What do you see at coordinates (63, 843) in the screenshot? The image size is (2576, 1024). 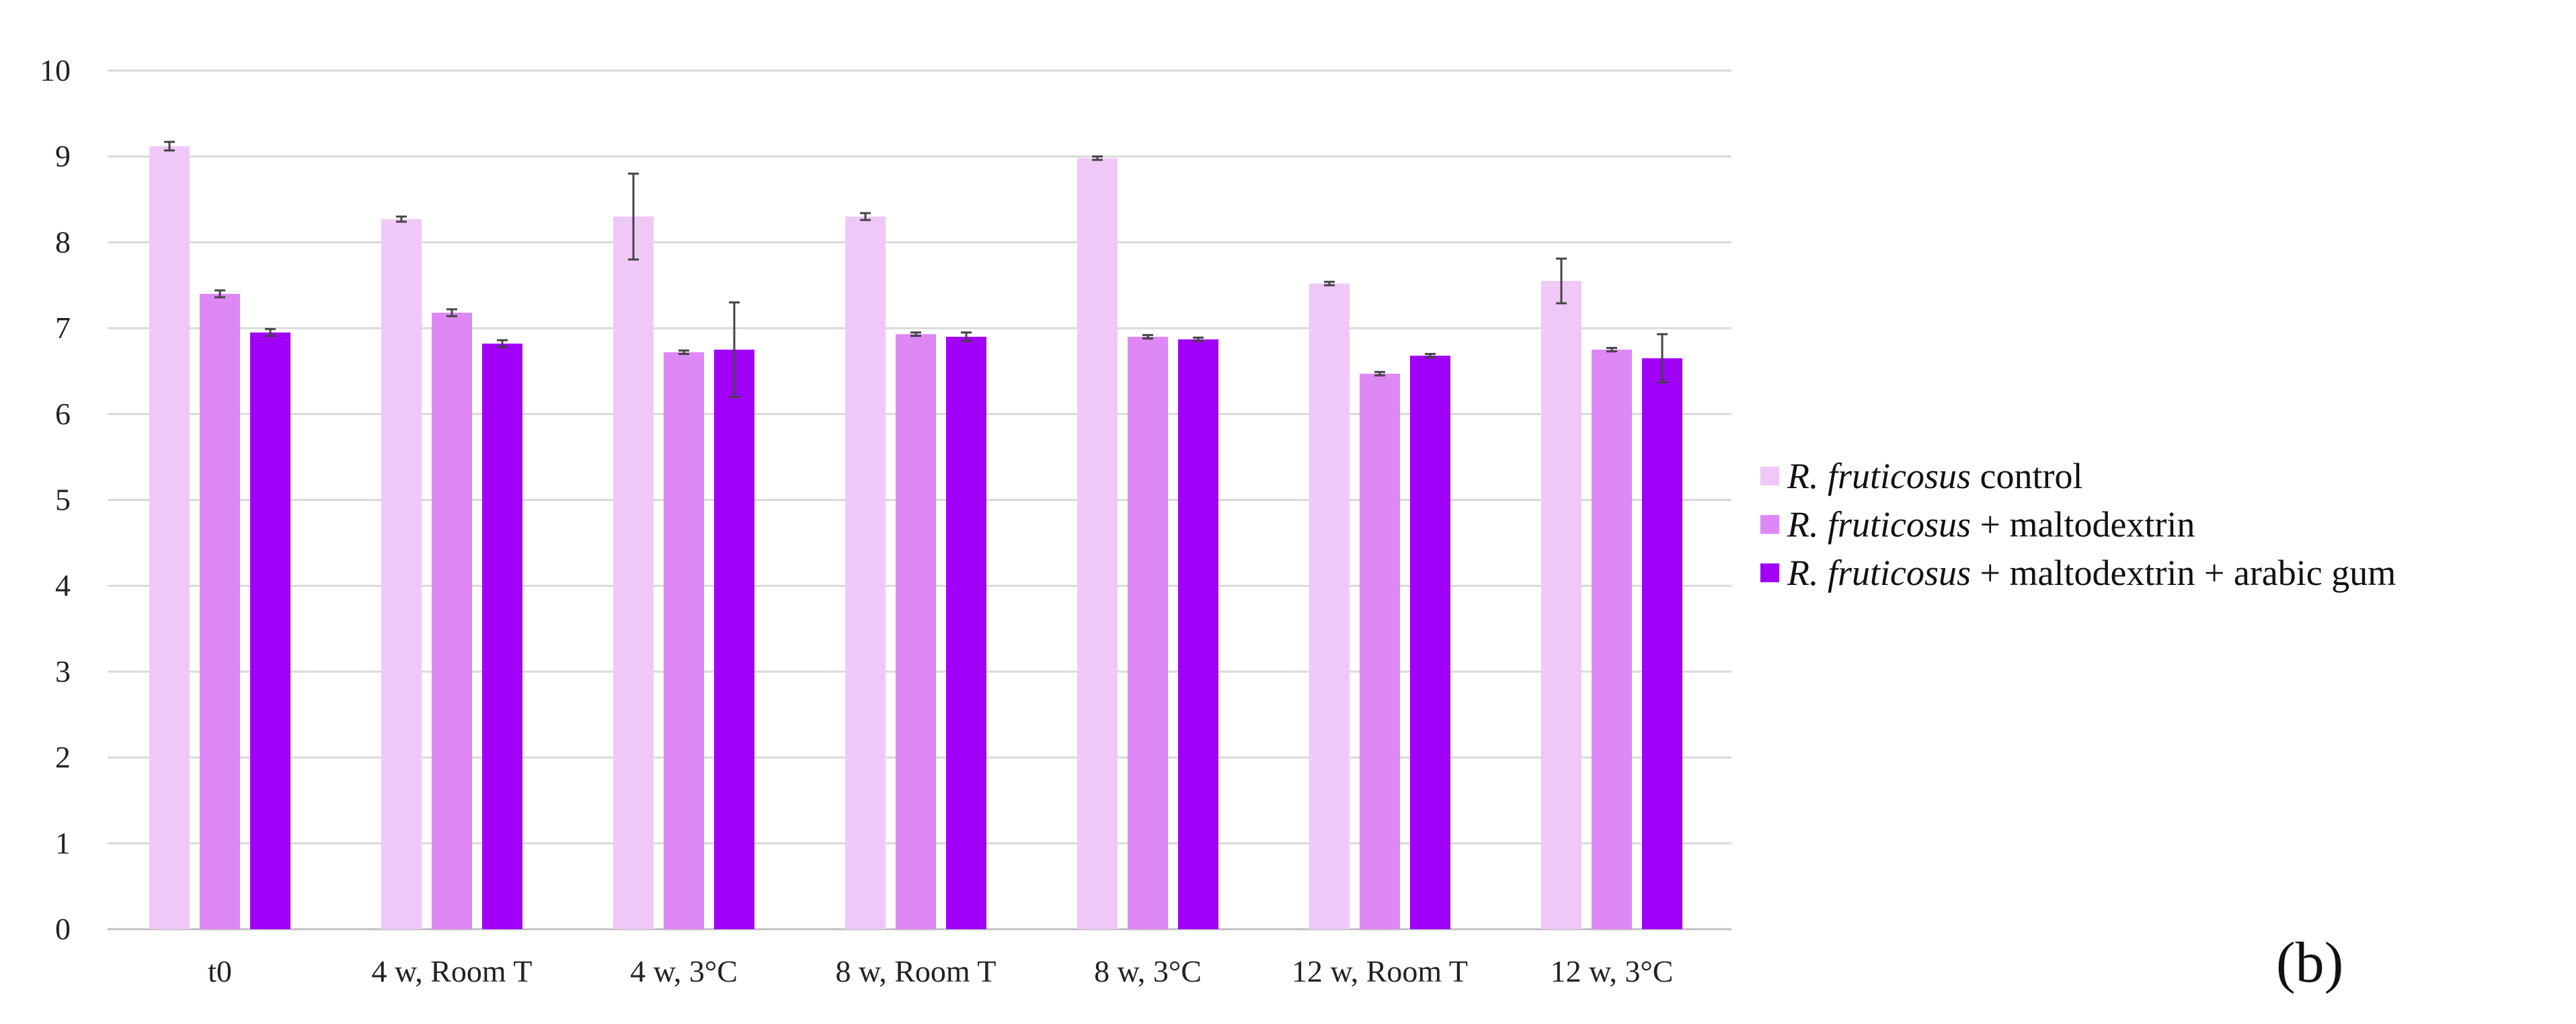 I see `y-tick-label: 1` at bounding box center [63, 843].